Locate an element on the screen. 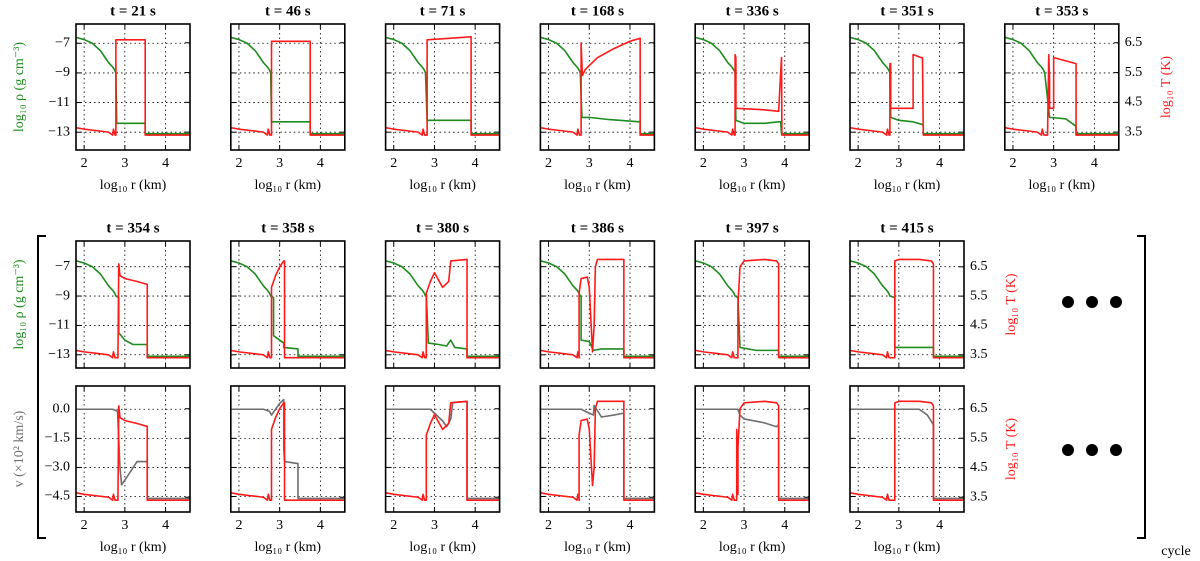  left-bracket is located at coordinates (41, 387).